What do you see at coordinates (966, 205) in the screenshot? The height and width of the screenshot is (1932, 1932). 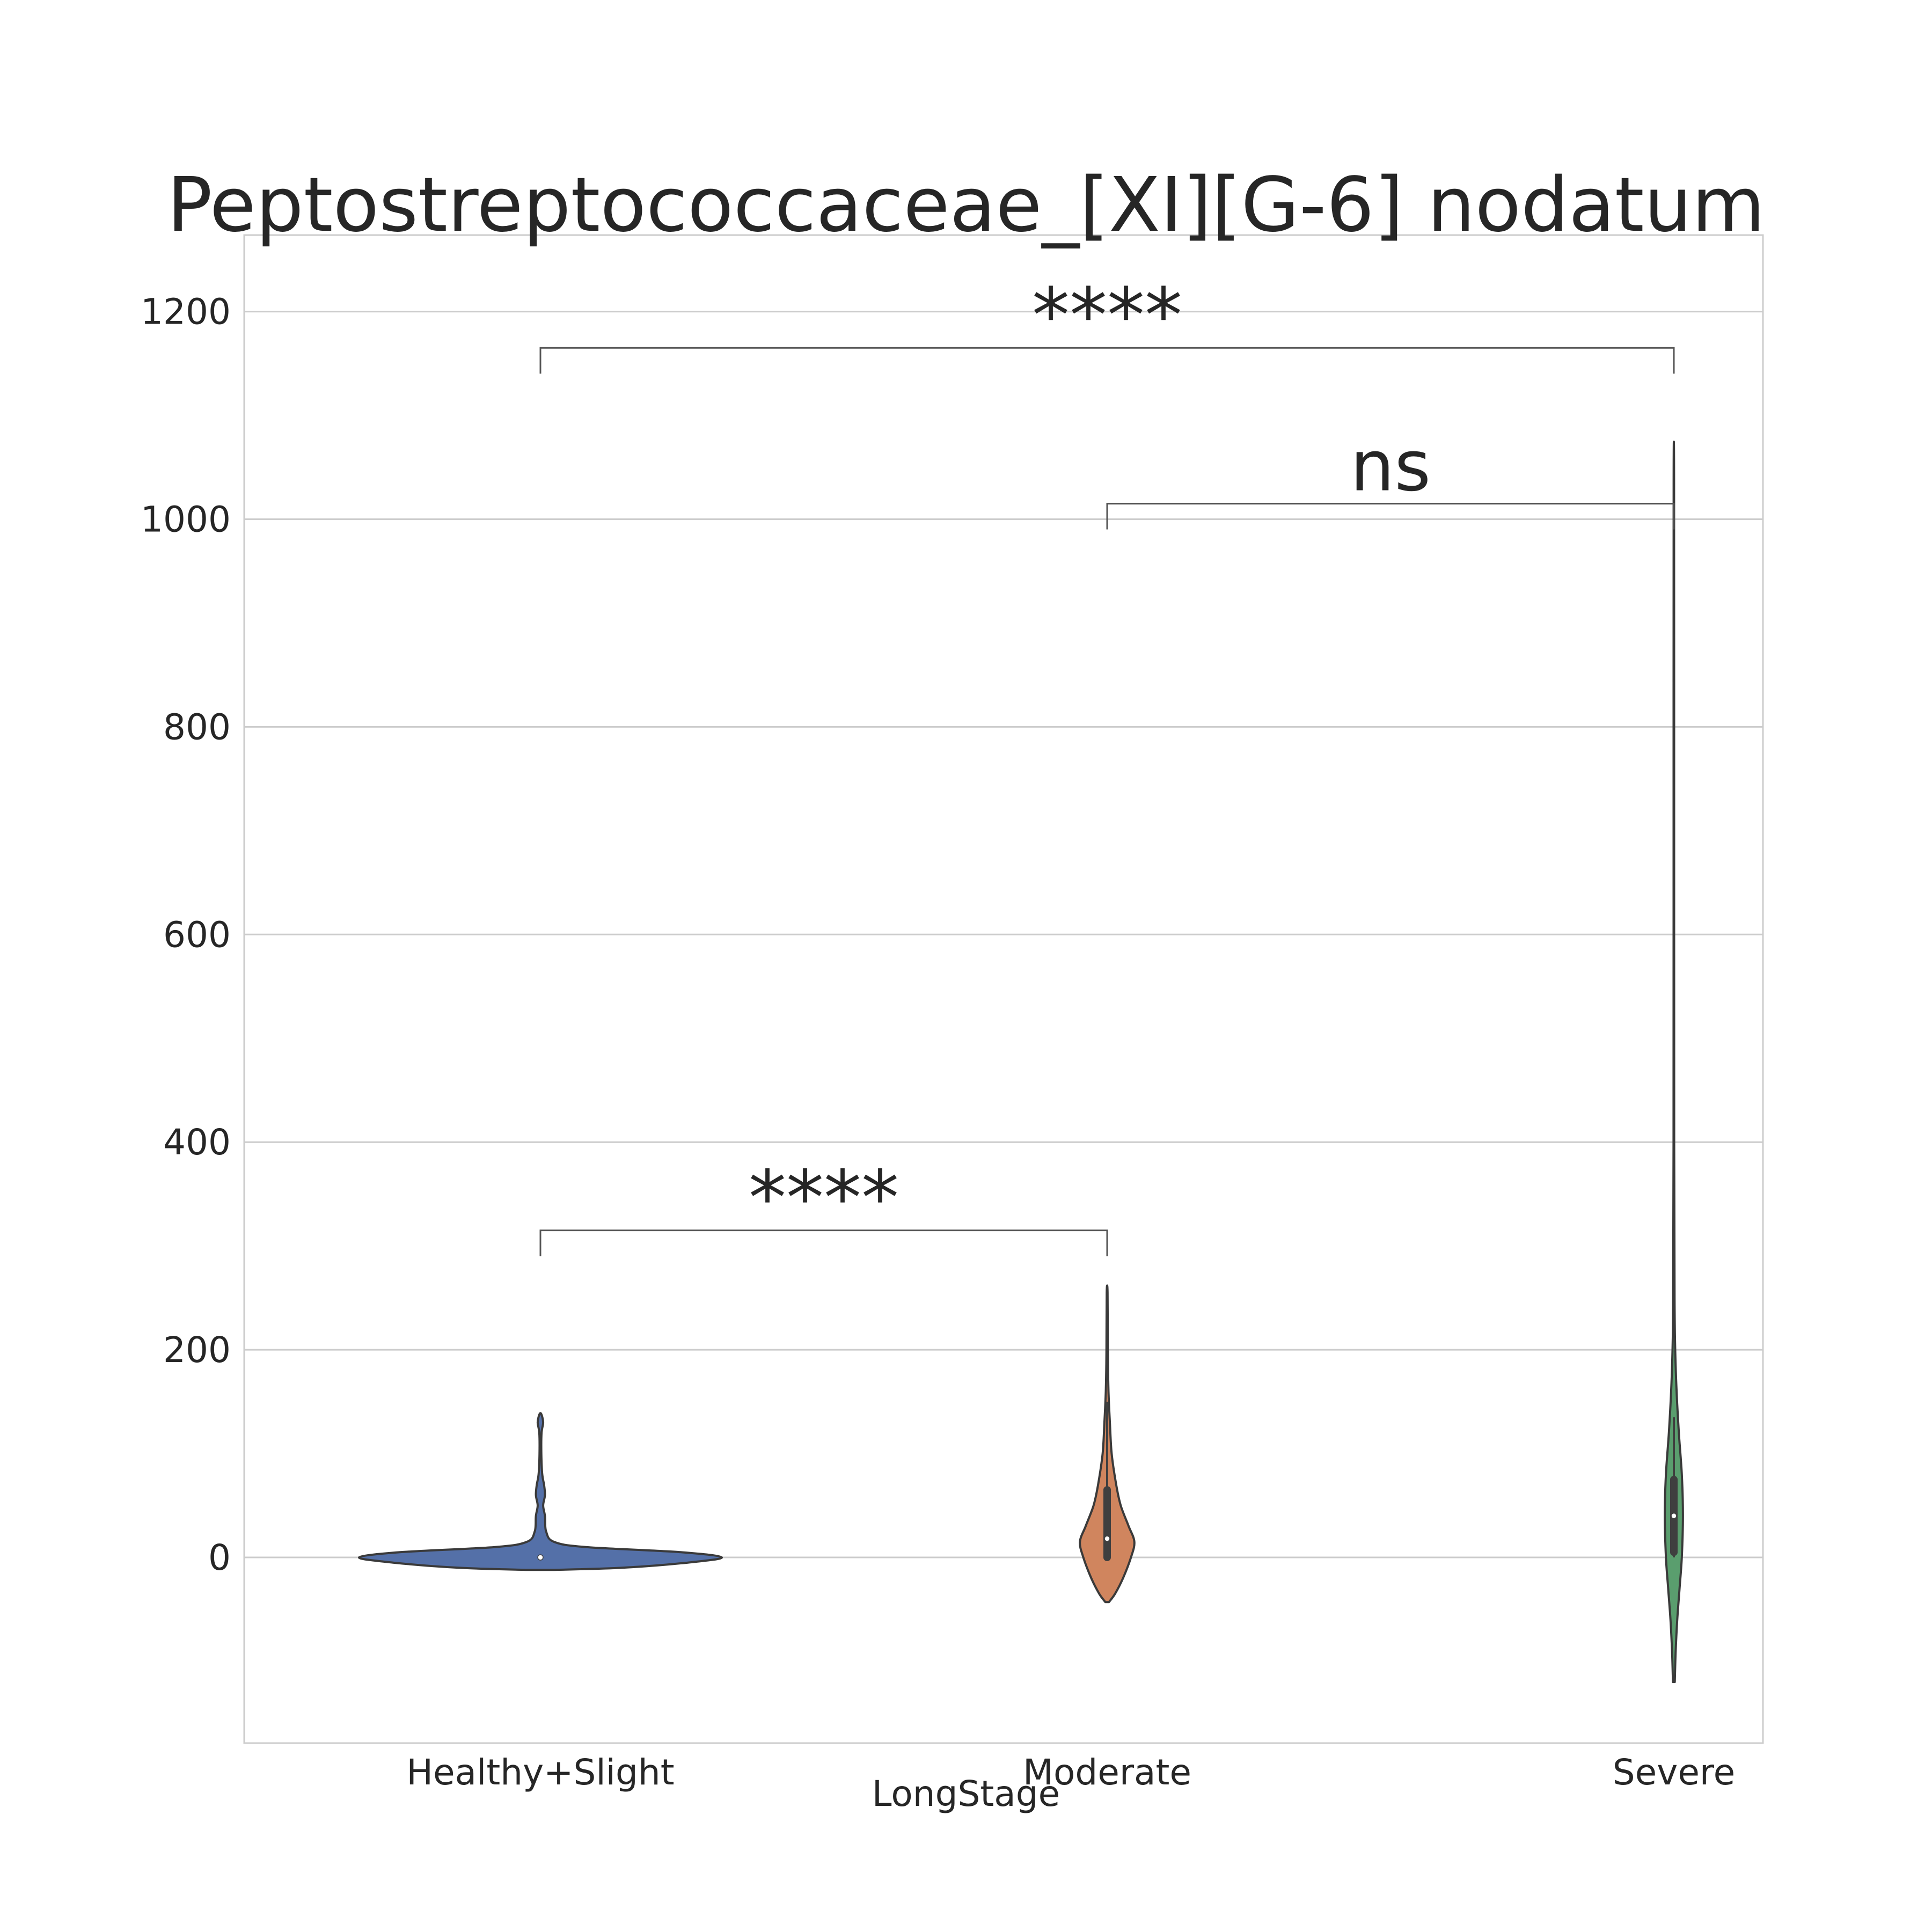 I see `chart-title: Peptostreptococcaceae_[XI][G-6] nodatum` at bounding box center [966, 205].